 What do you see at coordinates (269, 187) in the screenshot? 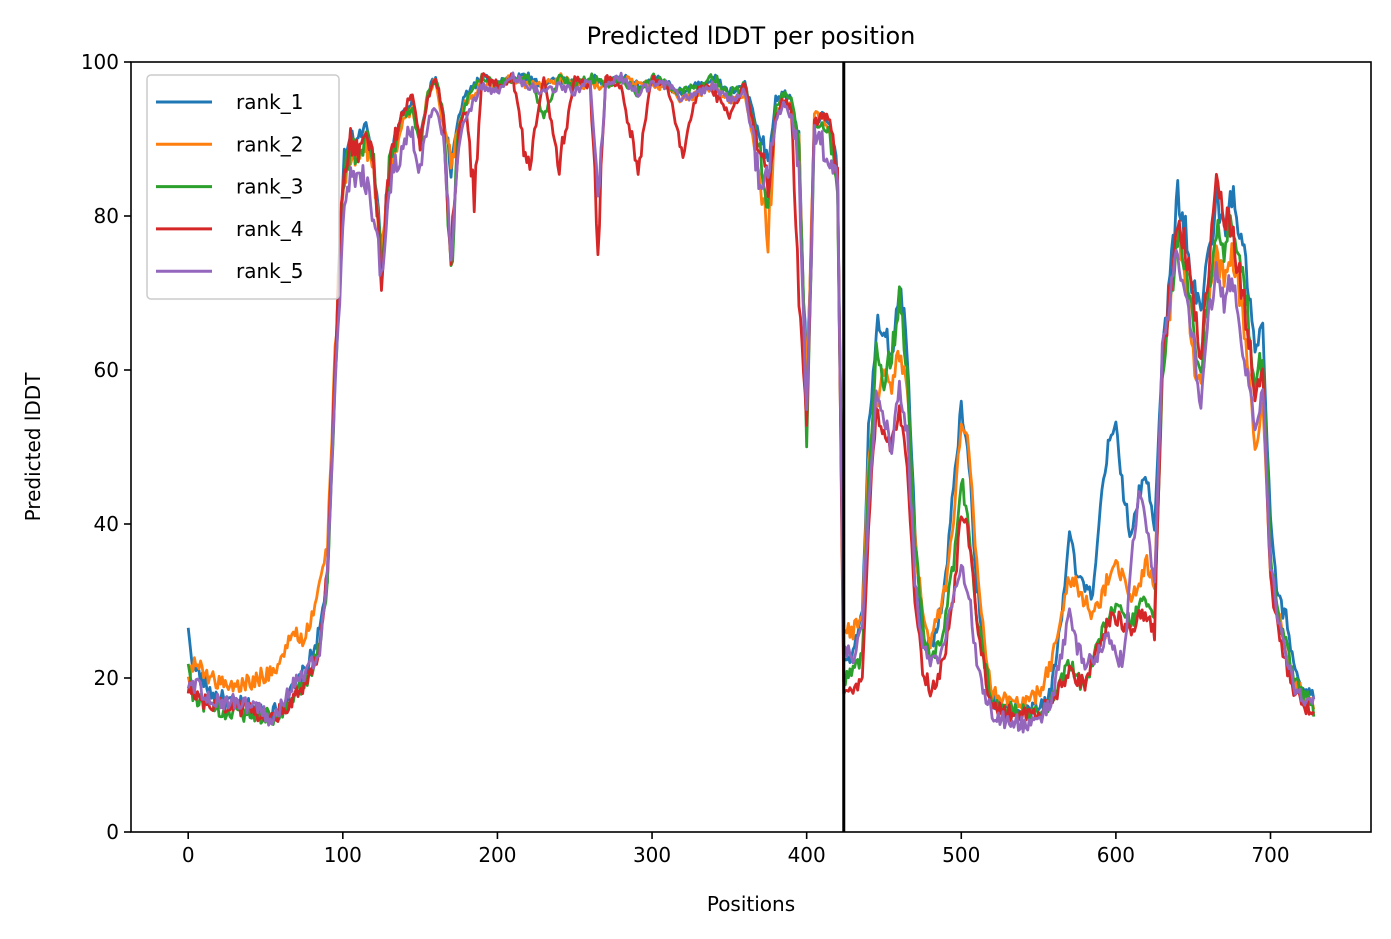
I see `legend-label-rank-3: rank_3` at bounding box center [269, 187].